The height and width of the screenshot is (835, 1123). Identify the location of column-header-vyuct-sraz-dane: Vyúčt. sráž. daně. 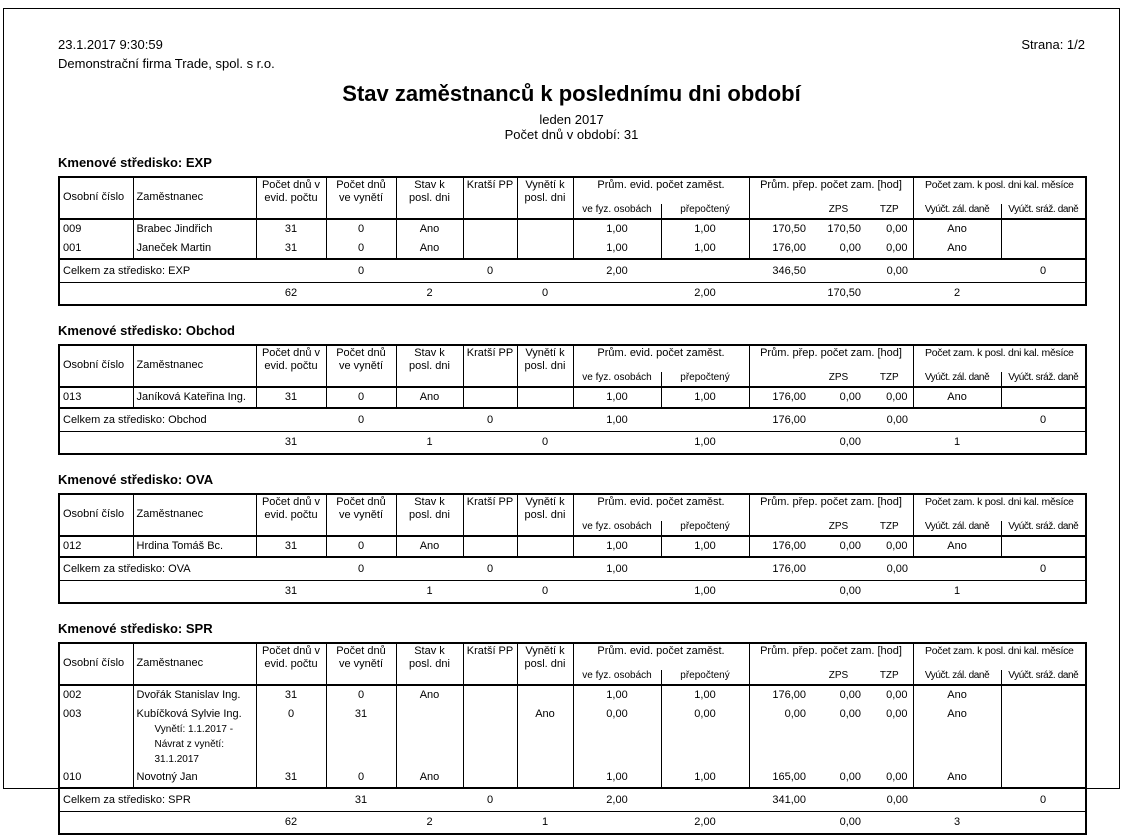
(1043, 529).